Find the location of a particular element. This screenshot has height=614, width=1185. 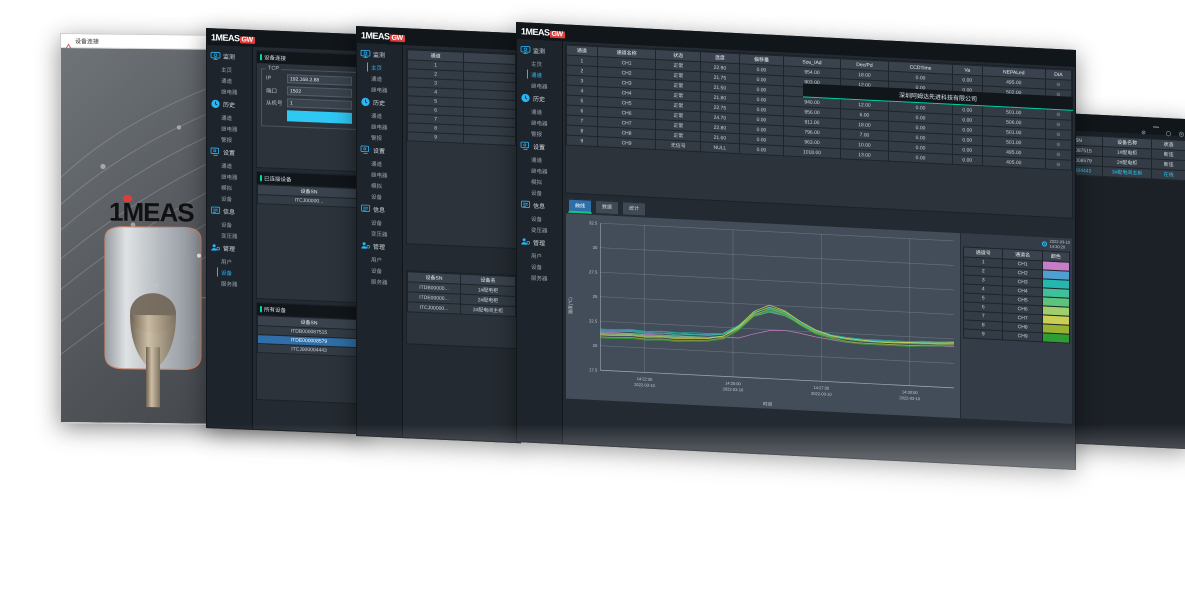

close-icon is located at coordinates (1181, 130).